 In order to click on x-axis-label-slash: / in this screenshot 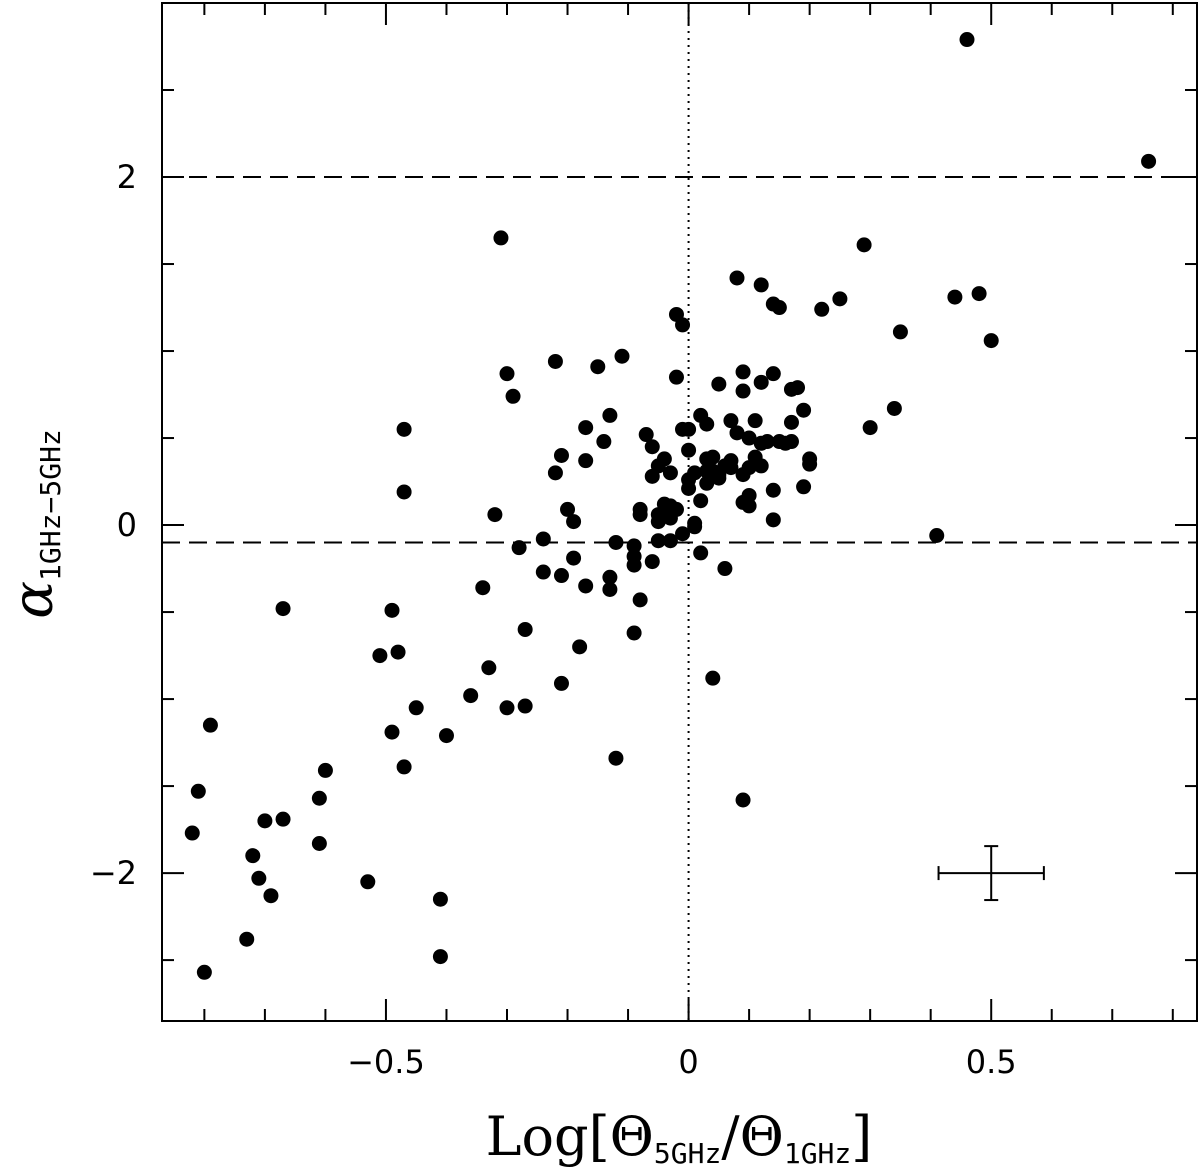, I will do `click(730, 1136)`.